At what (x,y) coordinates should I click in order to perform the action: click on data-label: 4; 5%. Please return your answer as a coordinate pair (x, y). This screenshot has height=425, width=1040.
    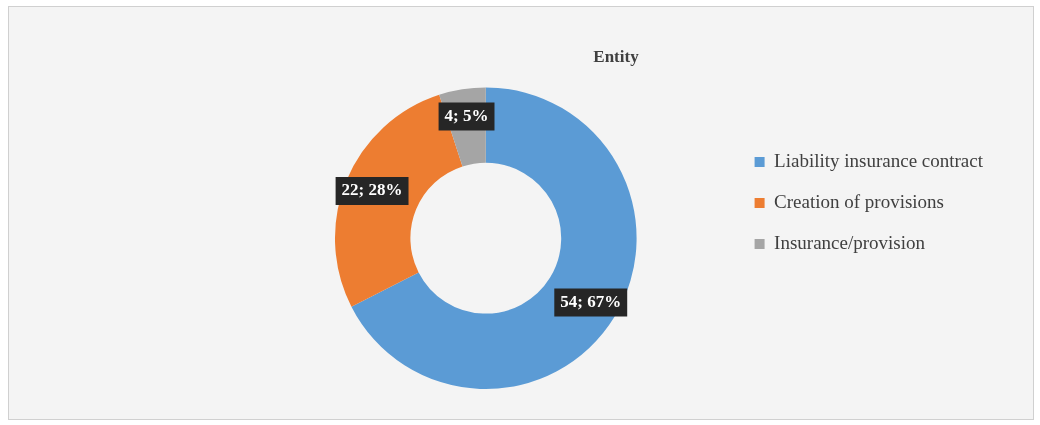
    Looking at the image, I should click on (466, 116).